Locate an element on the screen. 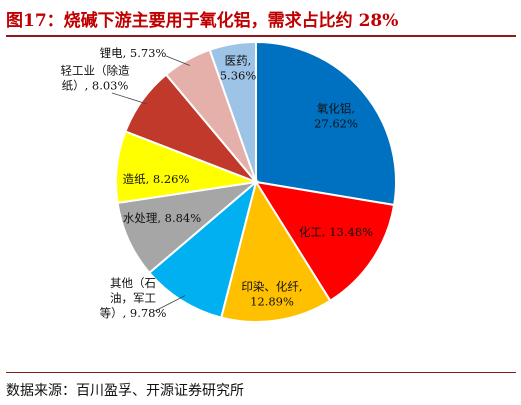 The width and height of the screenshot is (521, 405). slice-label-1: 氧化铝, 27.62% is located at coordinates (336, 116).